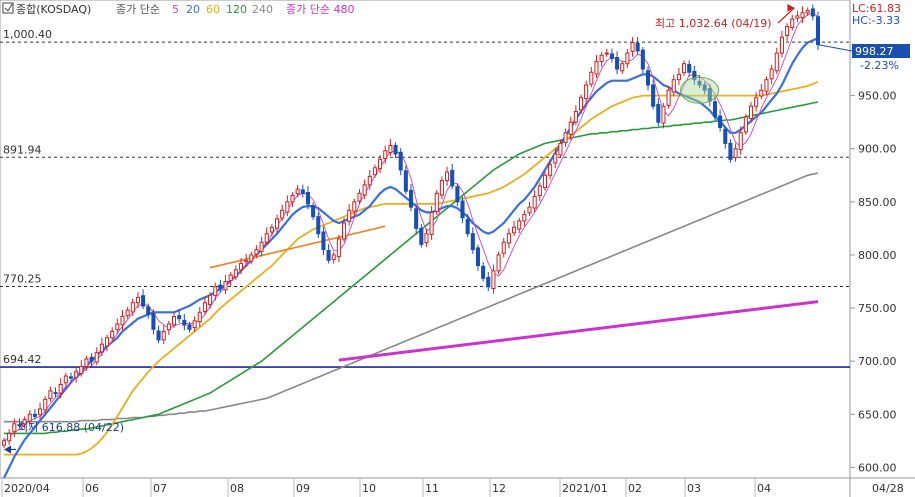  Describe the element at coordinates (71, 427) in the screenshot. I see `low-annotation: 최저 616.88 (04/22)` at that location.